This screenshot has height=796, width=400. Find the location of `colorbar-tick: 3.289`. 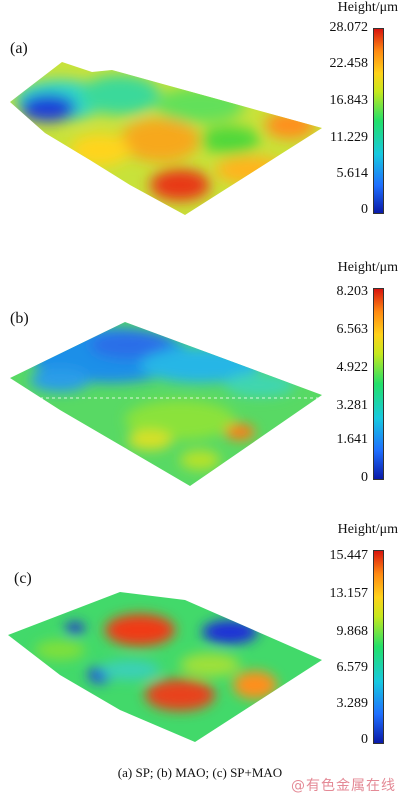

colorbar-tick: 3.289 is located at coordinates (352, 703).